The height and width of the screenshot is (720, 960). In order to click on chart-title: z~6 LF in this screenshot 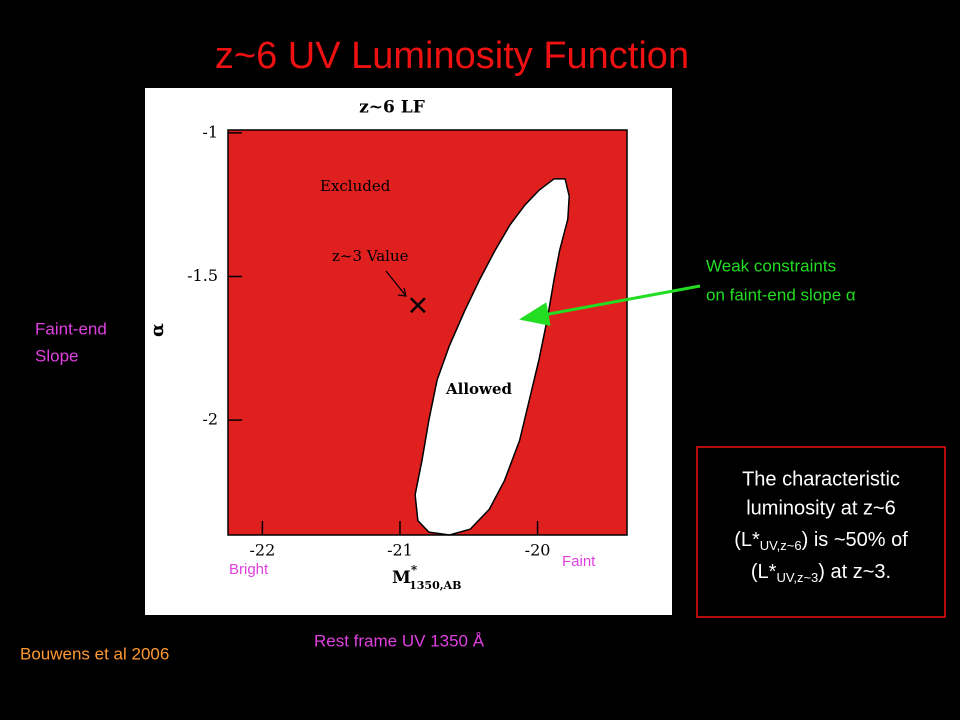, I will do `click(392, 108)`.